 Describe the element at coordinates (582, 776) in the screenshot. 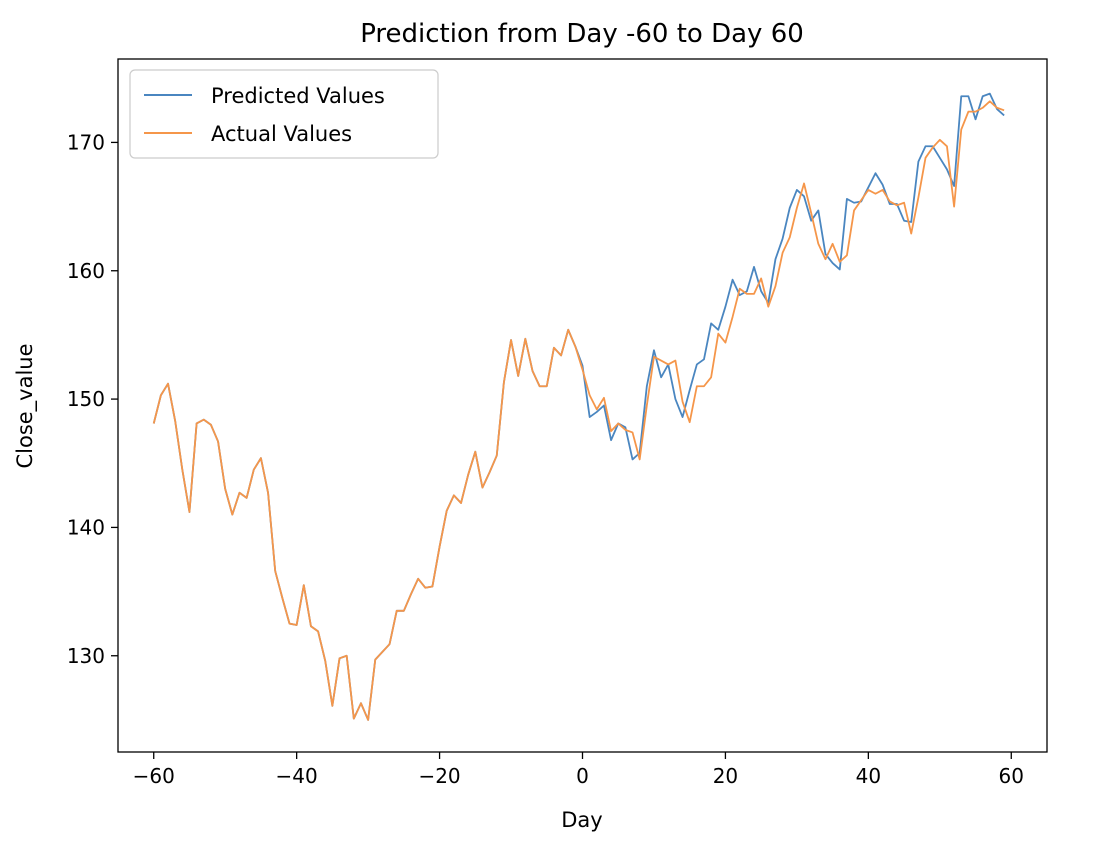

I see `x-tick-label: 0` at that location.